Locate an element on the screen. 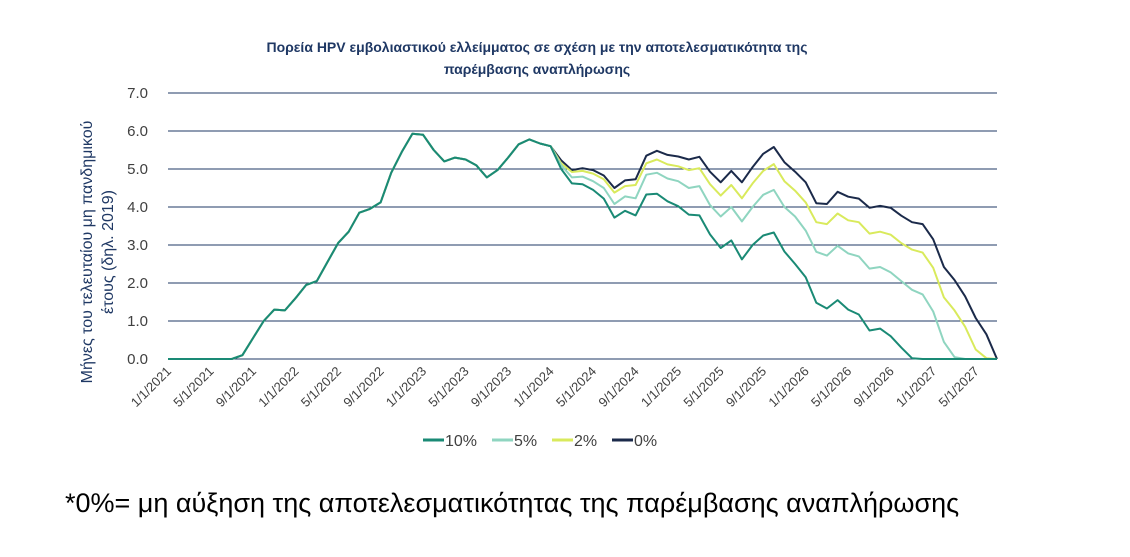 Image resolution: width=1130 pixels, height=557 pixels. y-tick-label: 1.0 is located at coordinates (137, 321).